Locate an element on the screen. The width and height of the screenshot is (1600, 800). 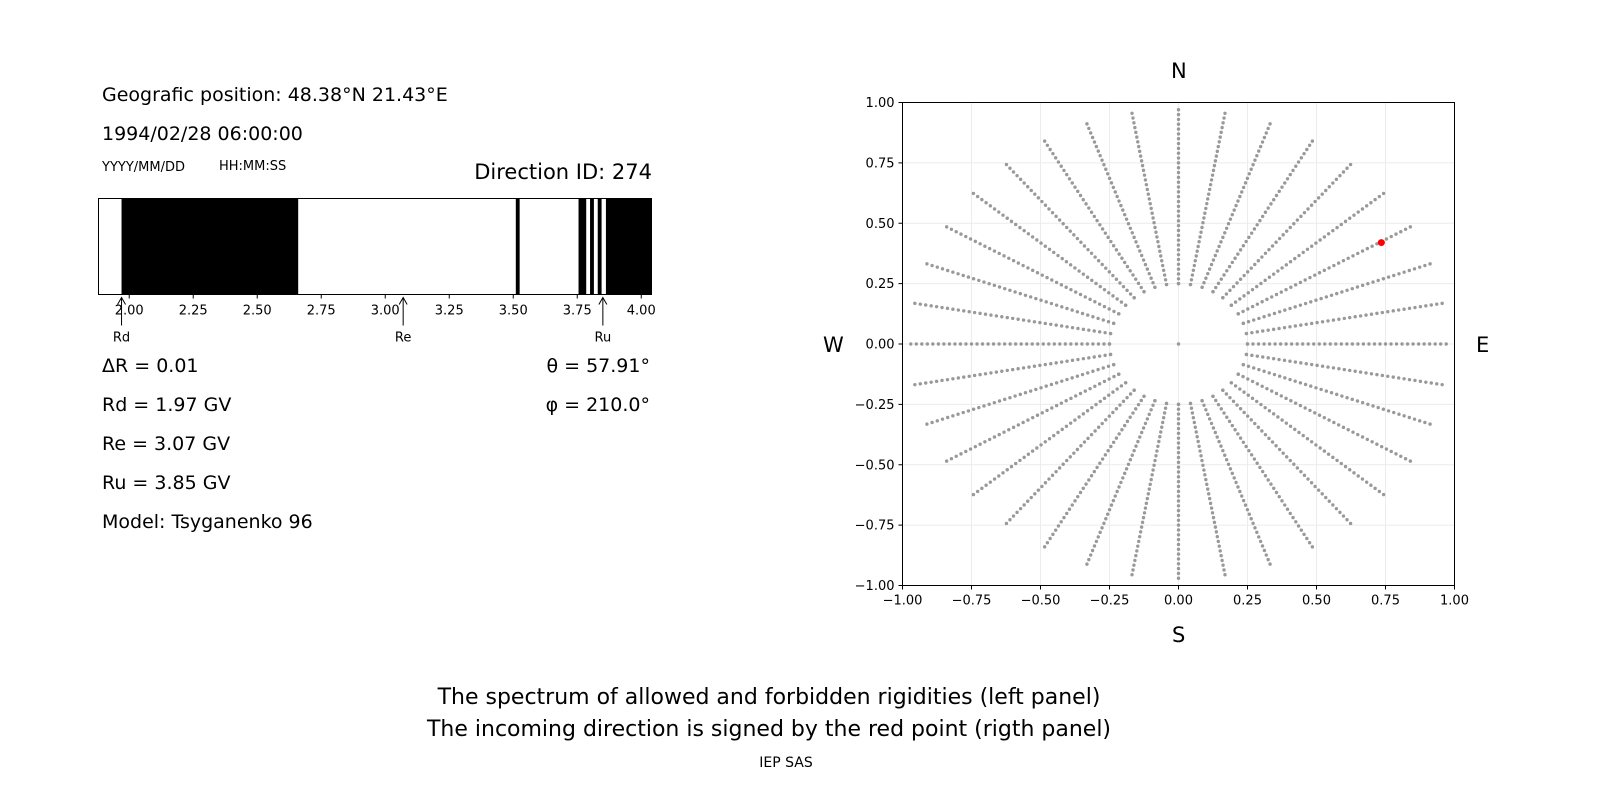
x-tick-label: 0.00 is located at coordinates (1178, 601).